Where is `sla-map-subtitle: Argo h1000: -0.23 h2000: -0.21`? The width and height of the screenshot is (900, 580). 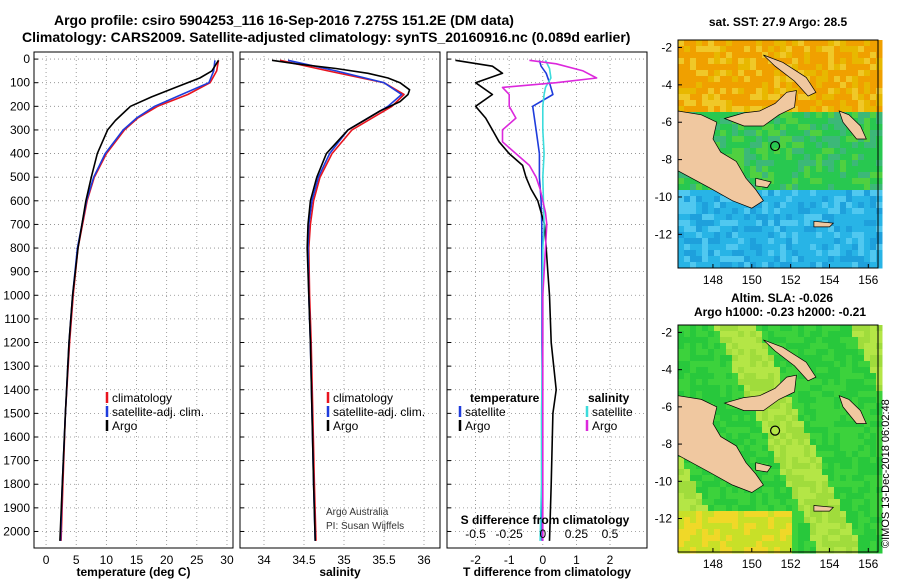
sla-map-subtitle: Argo h1000: -0.23 h2000: -0.21 is located at coordinates (780, 312).